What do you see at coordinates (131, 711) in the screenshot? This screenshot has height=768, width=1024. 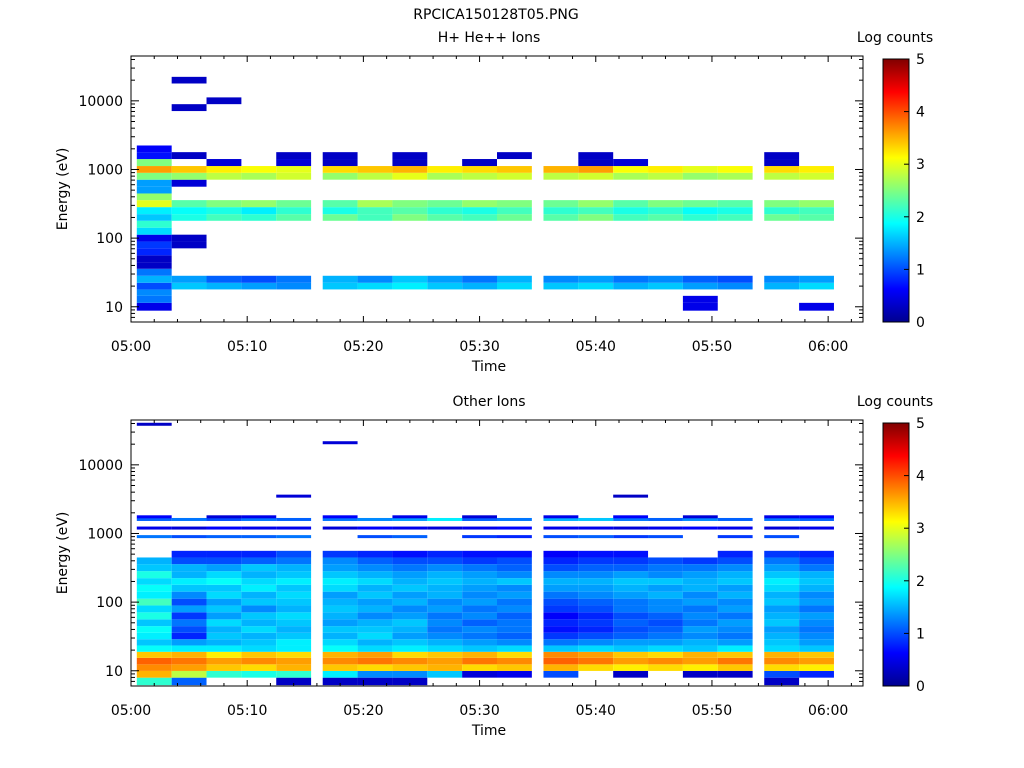 I see `x-tick-label: 05:00` at bounding box center [131, 711].